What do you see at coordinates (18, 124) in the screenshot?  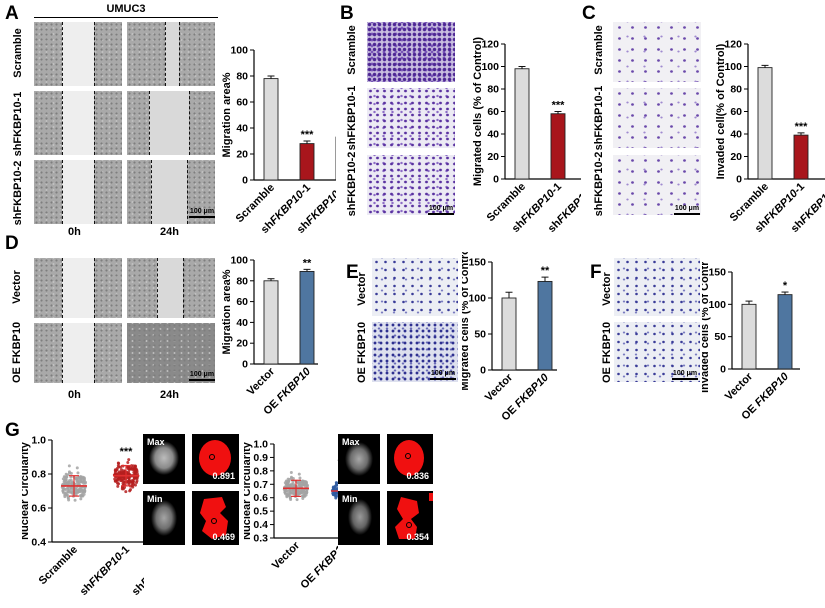 I see `row-label-sh1: shFKBP10-1` at bounding box center [18, 124].